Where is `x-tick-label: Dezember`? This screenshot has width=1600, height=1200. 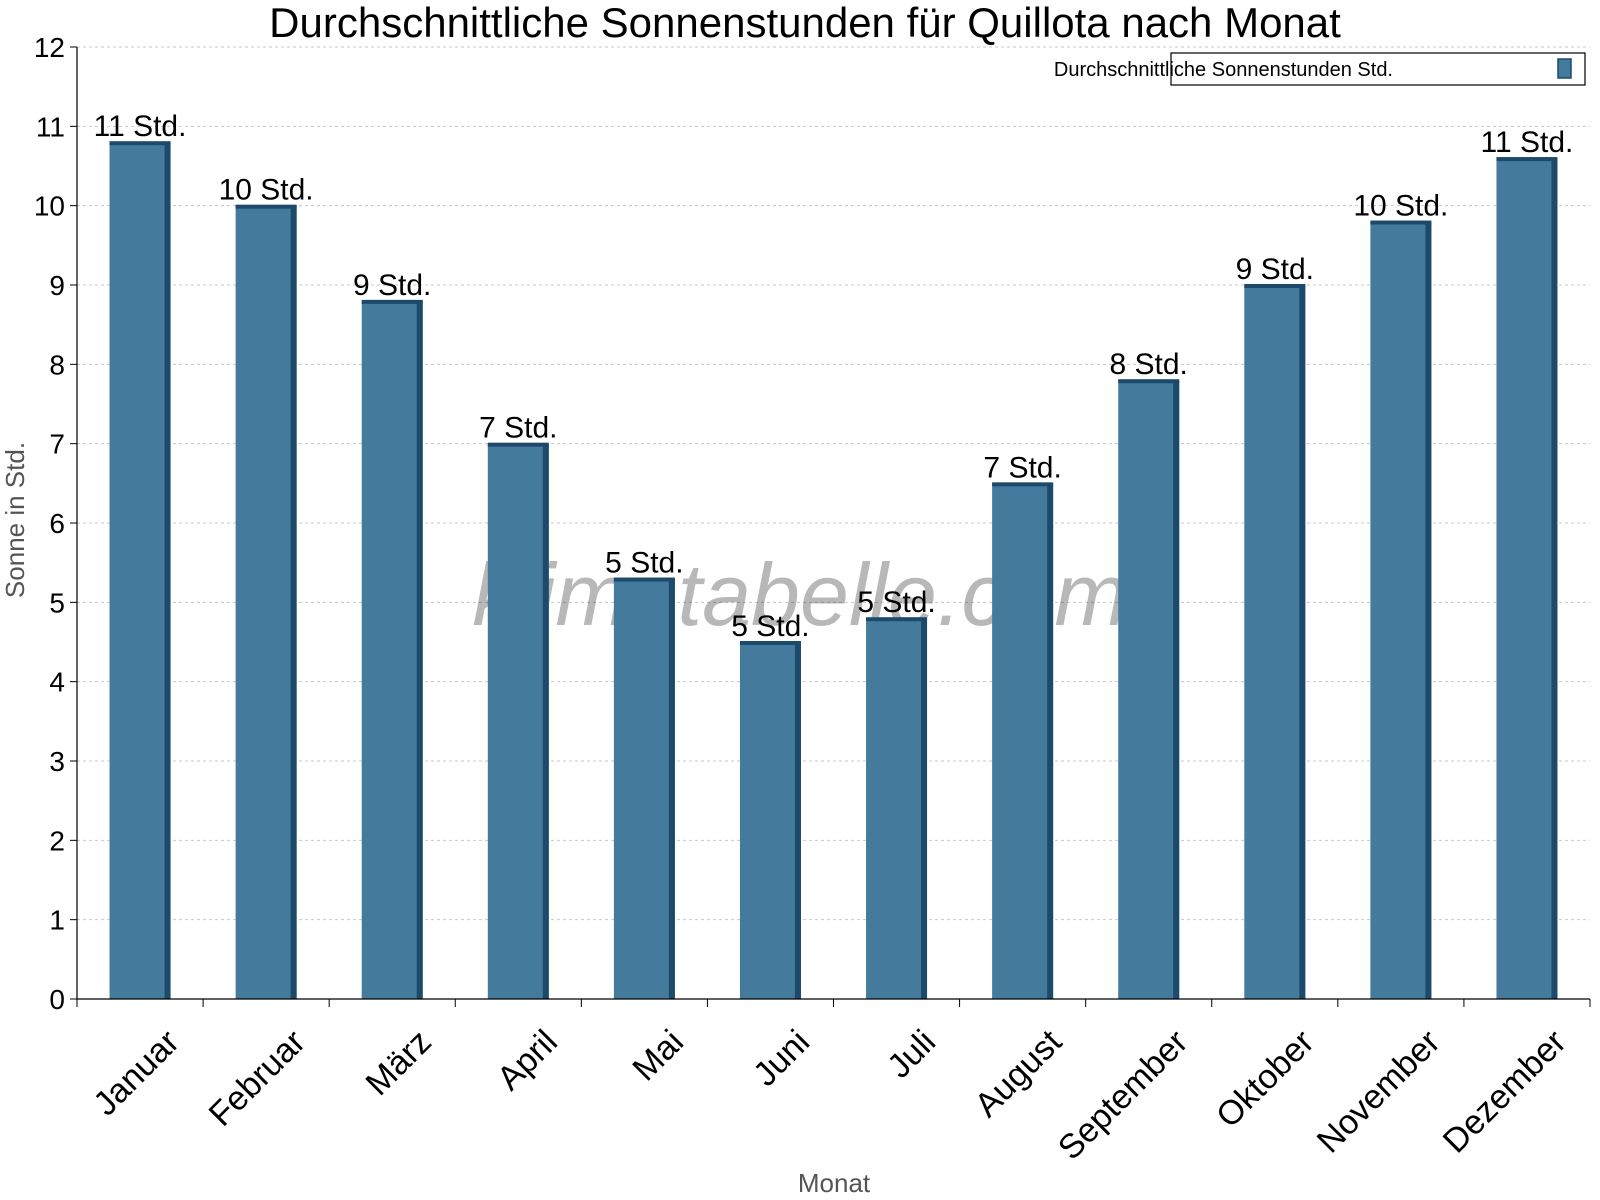 x-tick-label: Dezember is located at coordinates (1505, 1092).